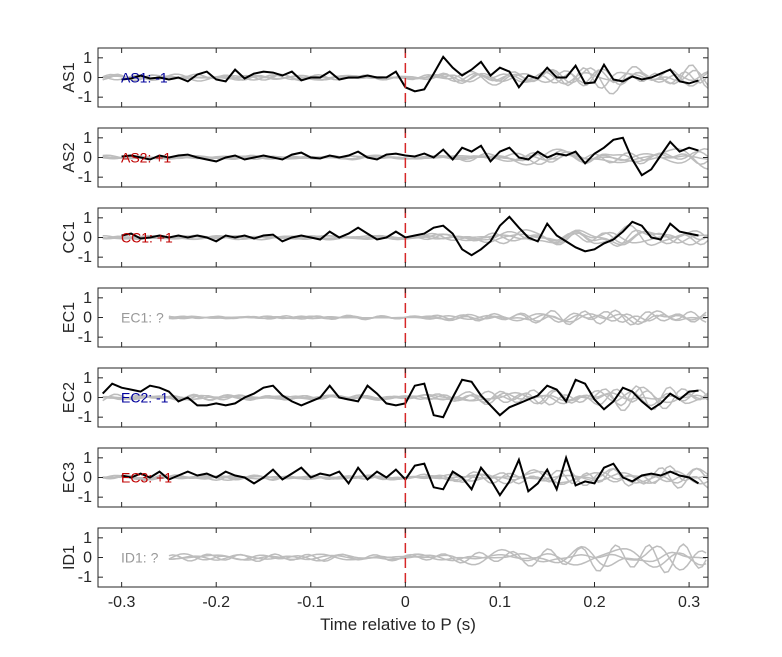 The width and height of the screenshot is (782, 657). I want to click on x-tick-label: 0, so click(405, 602).